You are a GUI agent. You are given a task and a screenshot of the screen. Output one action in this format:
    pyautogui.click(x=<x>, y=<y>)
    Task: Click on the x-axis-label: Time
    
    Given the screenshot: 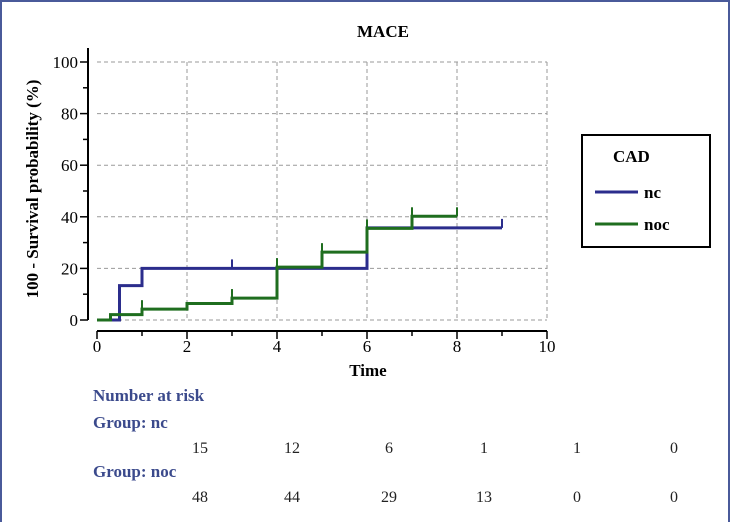 What is the action you would take?
    pyautogui.click(x=368, y=370)
    